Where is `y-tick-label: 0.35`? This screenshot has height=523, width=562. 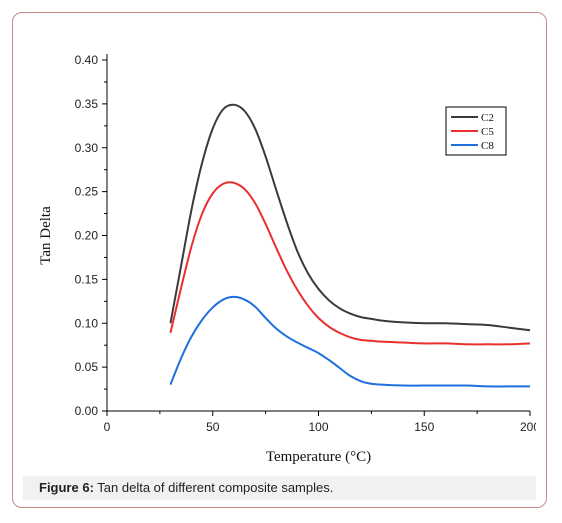 y-tick-label: 0.35 is located at coordinates (87, 104).